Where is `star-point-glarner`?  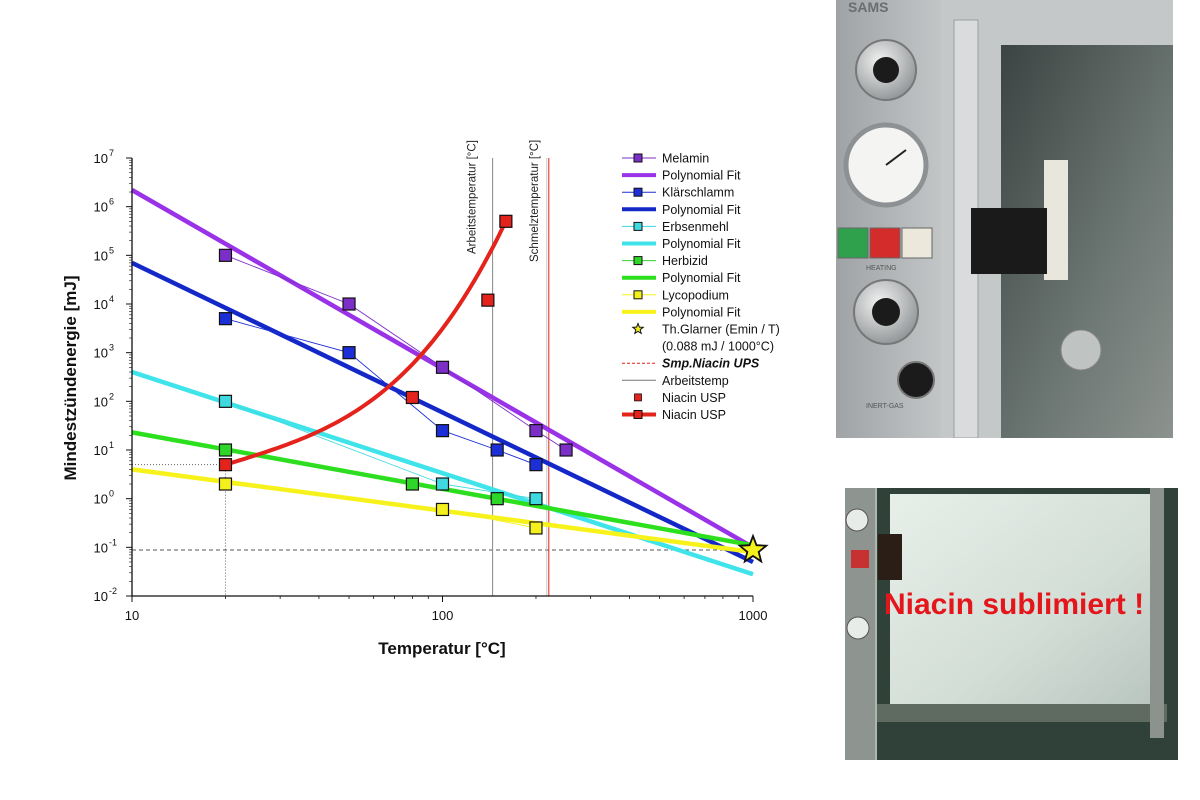 star-point-glarner is located at coordinates (753, 548).